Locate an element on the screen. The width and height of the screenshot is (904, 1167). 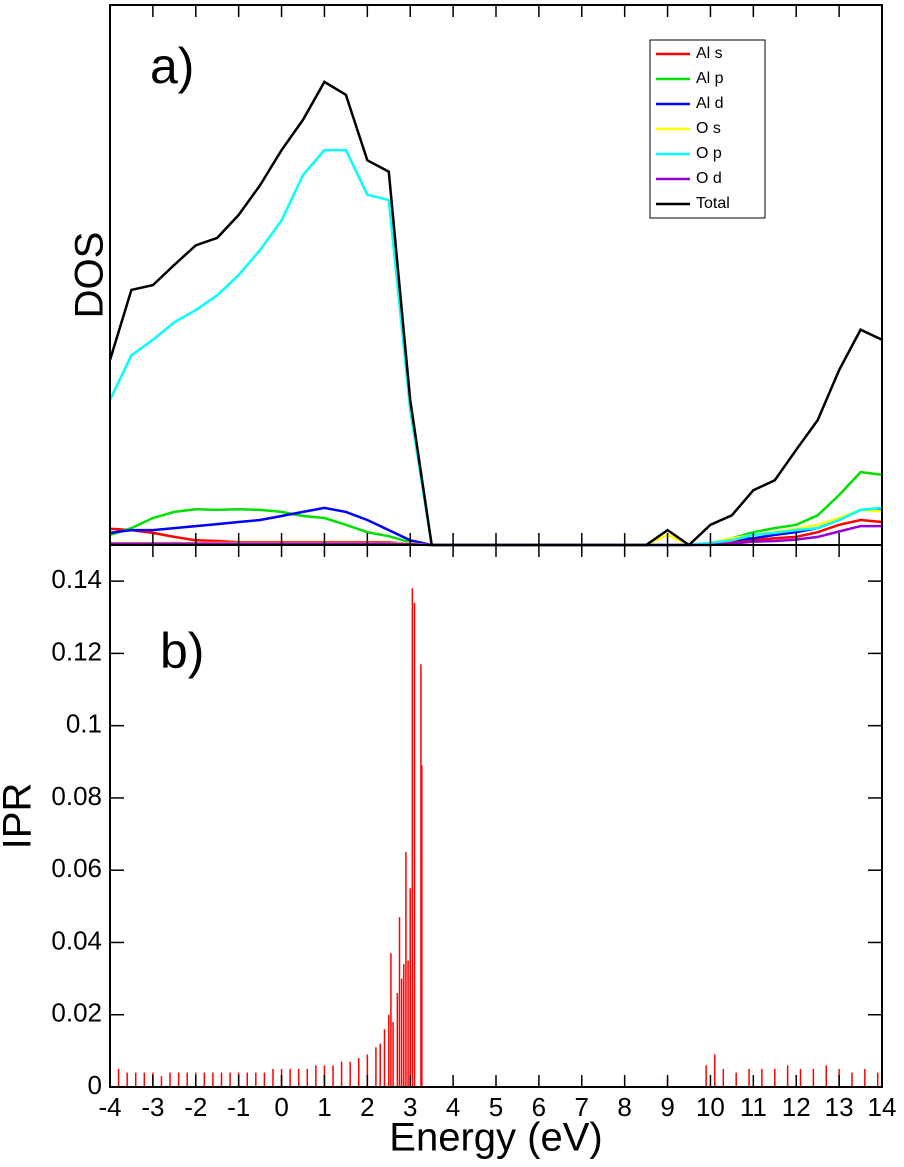
x-tick-label: -4 is located at coordinates (109, 1107).